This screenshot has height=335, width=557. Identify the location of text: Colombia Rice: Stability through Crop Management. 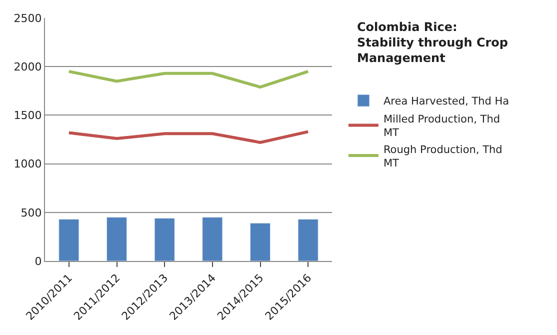
(432, 43).